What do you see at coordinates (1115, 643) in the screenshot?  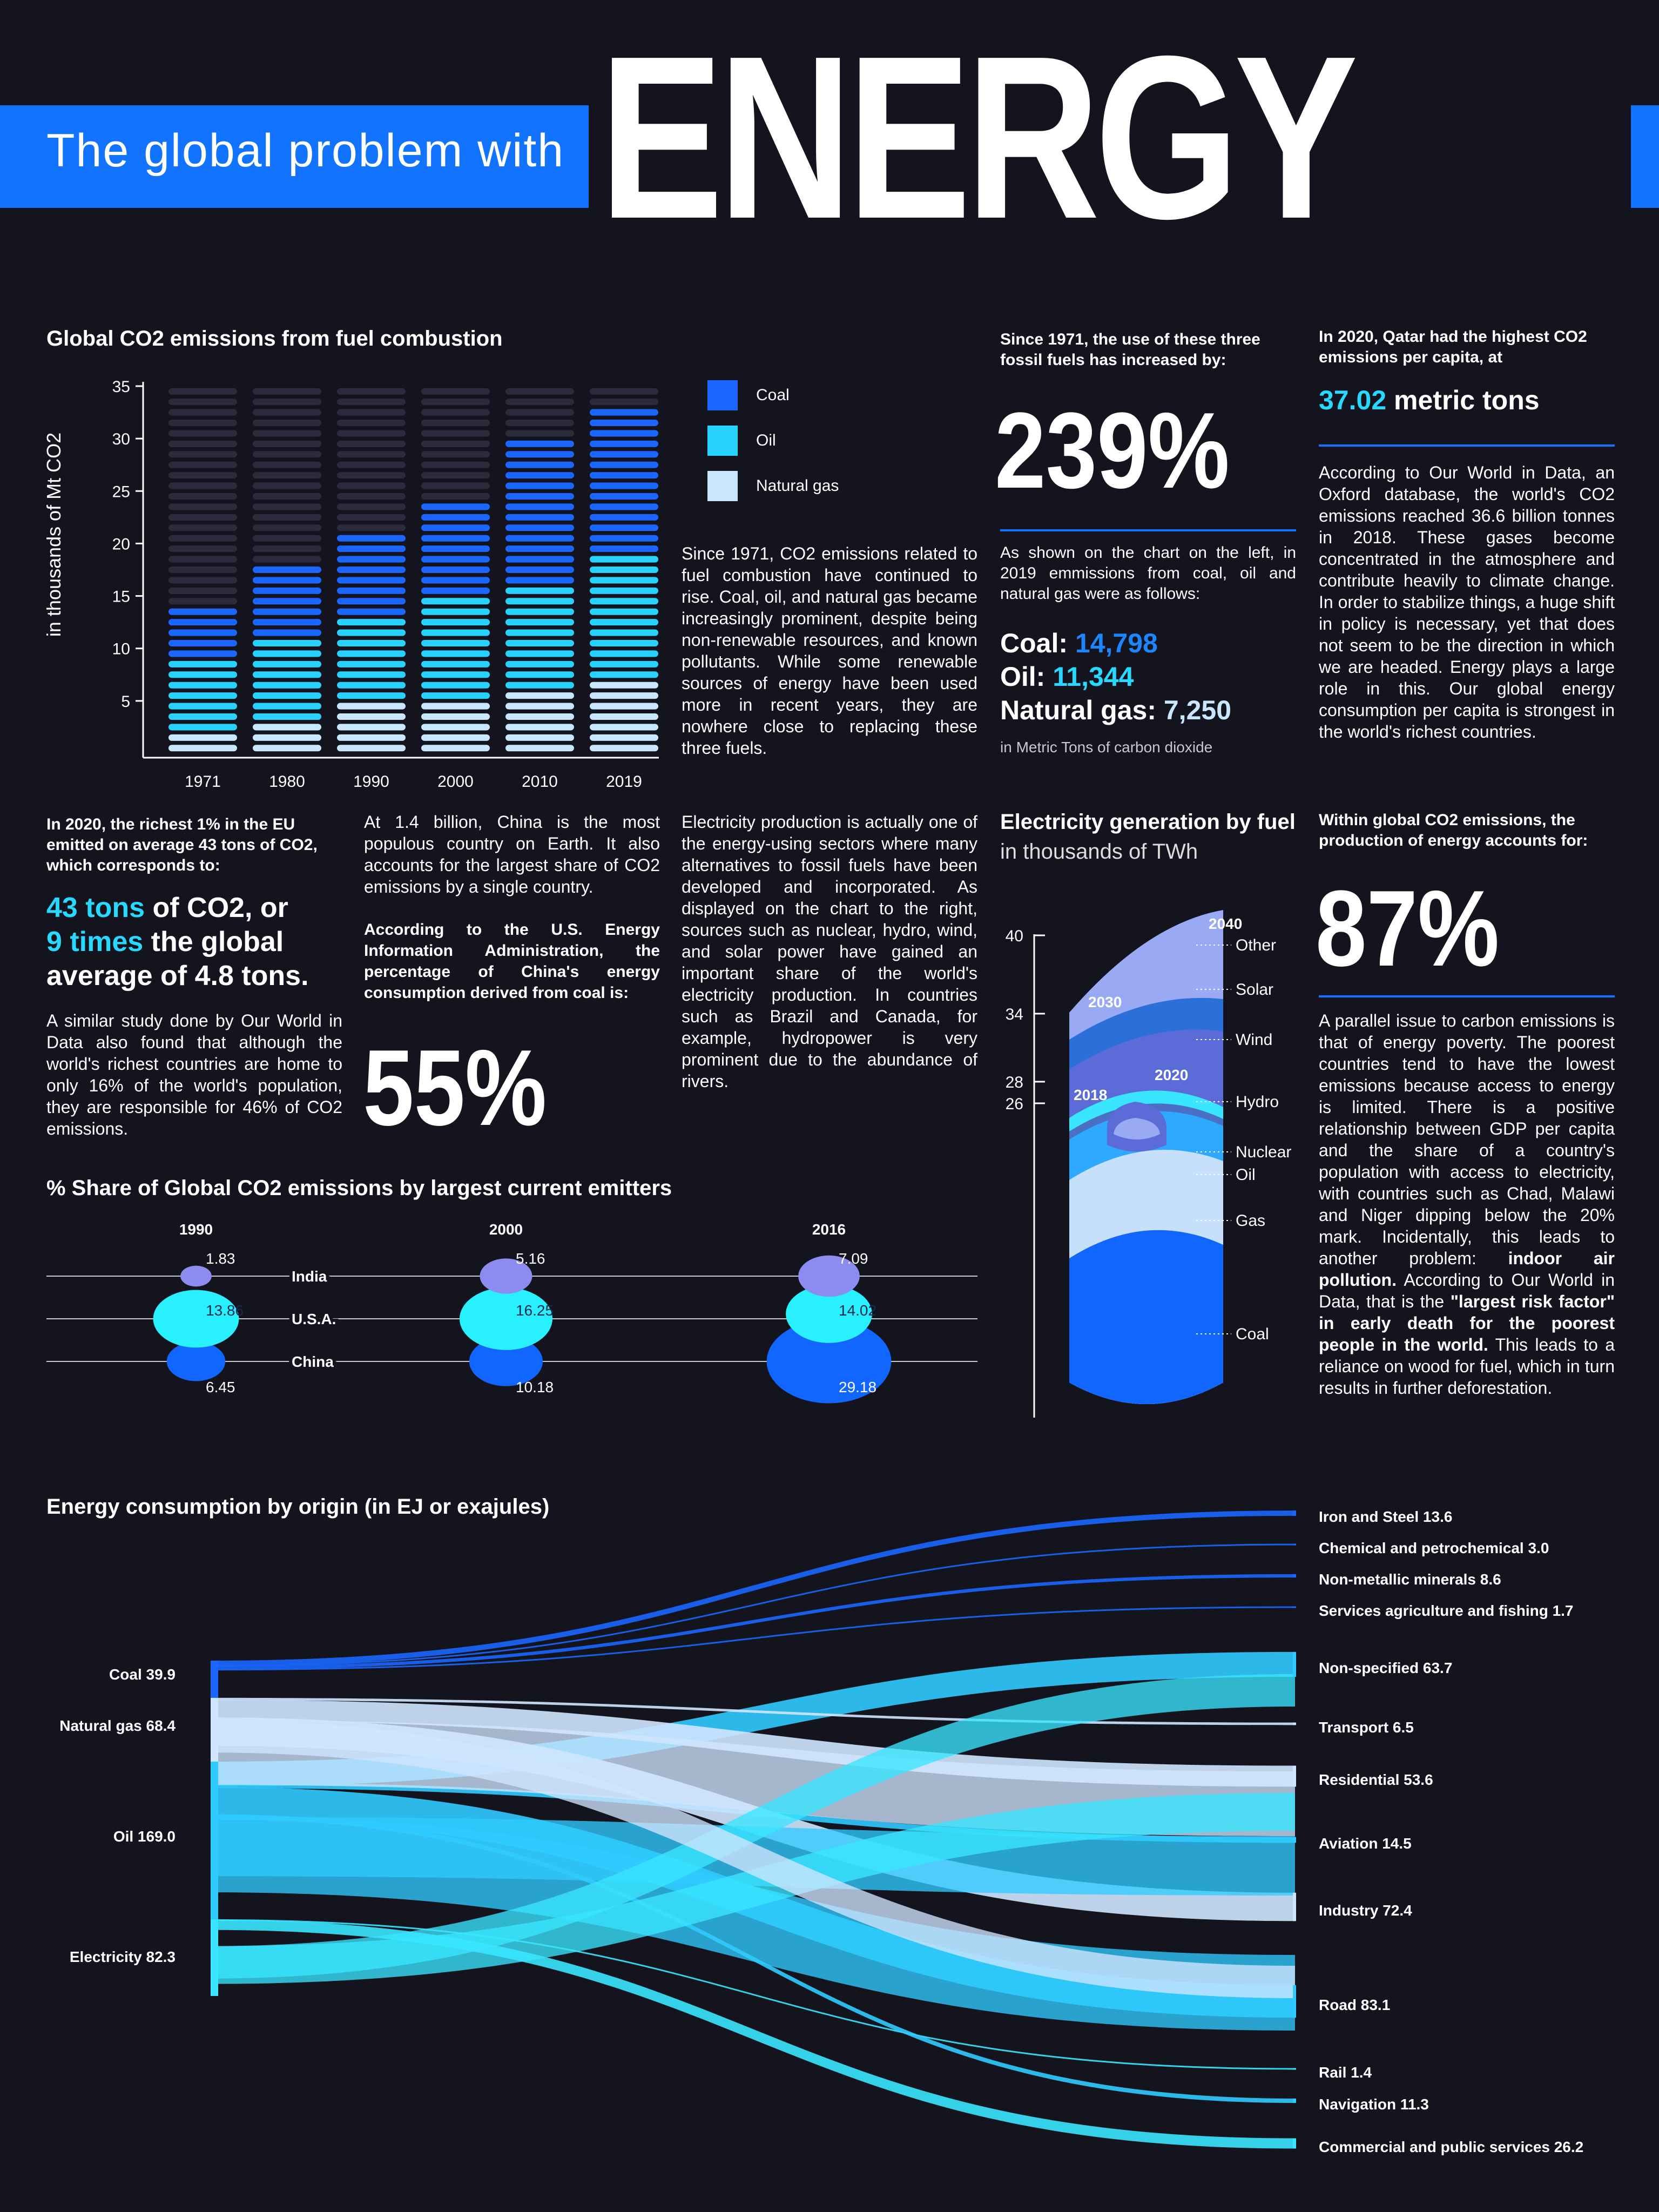 I see `coal-line: Coal: 14,798` at bounding box center [1115, 643].